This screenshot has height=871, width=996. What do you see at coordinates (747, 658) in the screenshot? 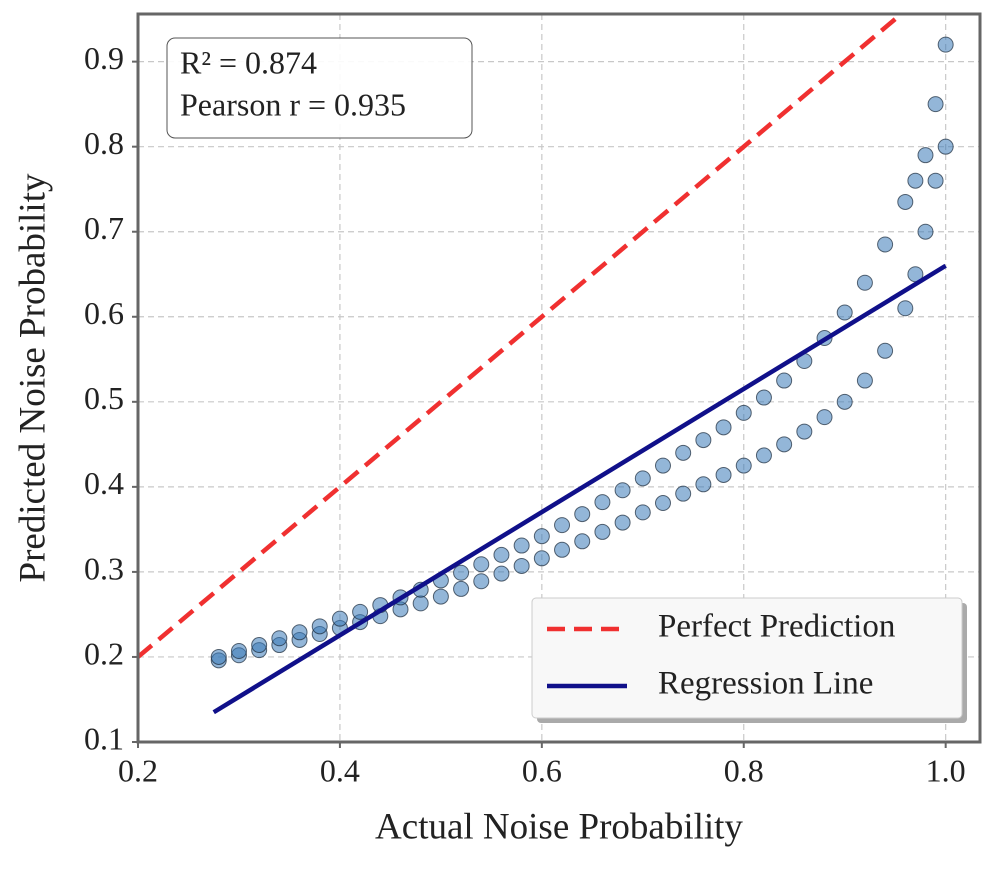
I see `legend-box` at bounding box center [747, 658].